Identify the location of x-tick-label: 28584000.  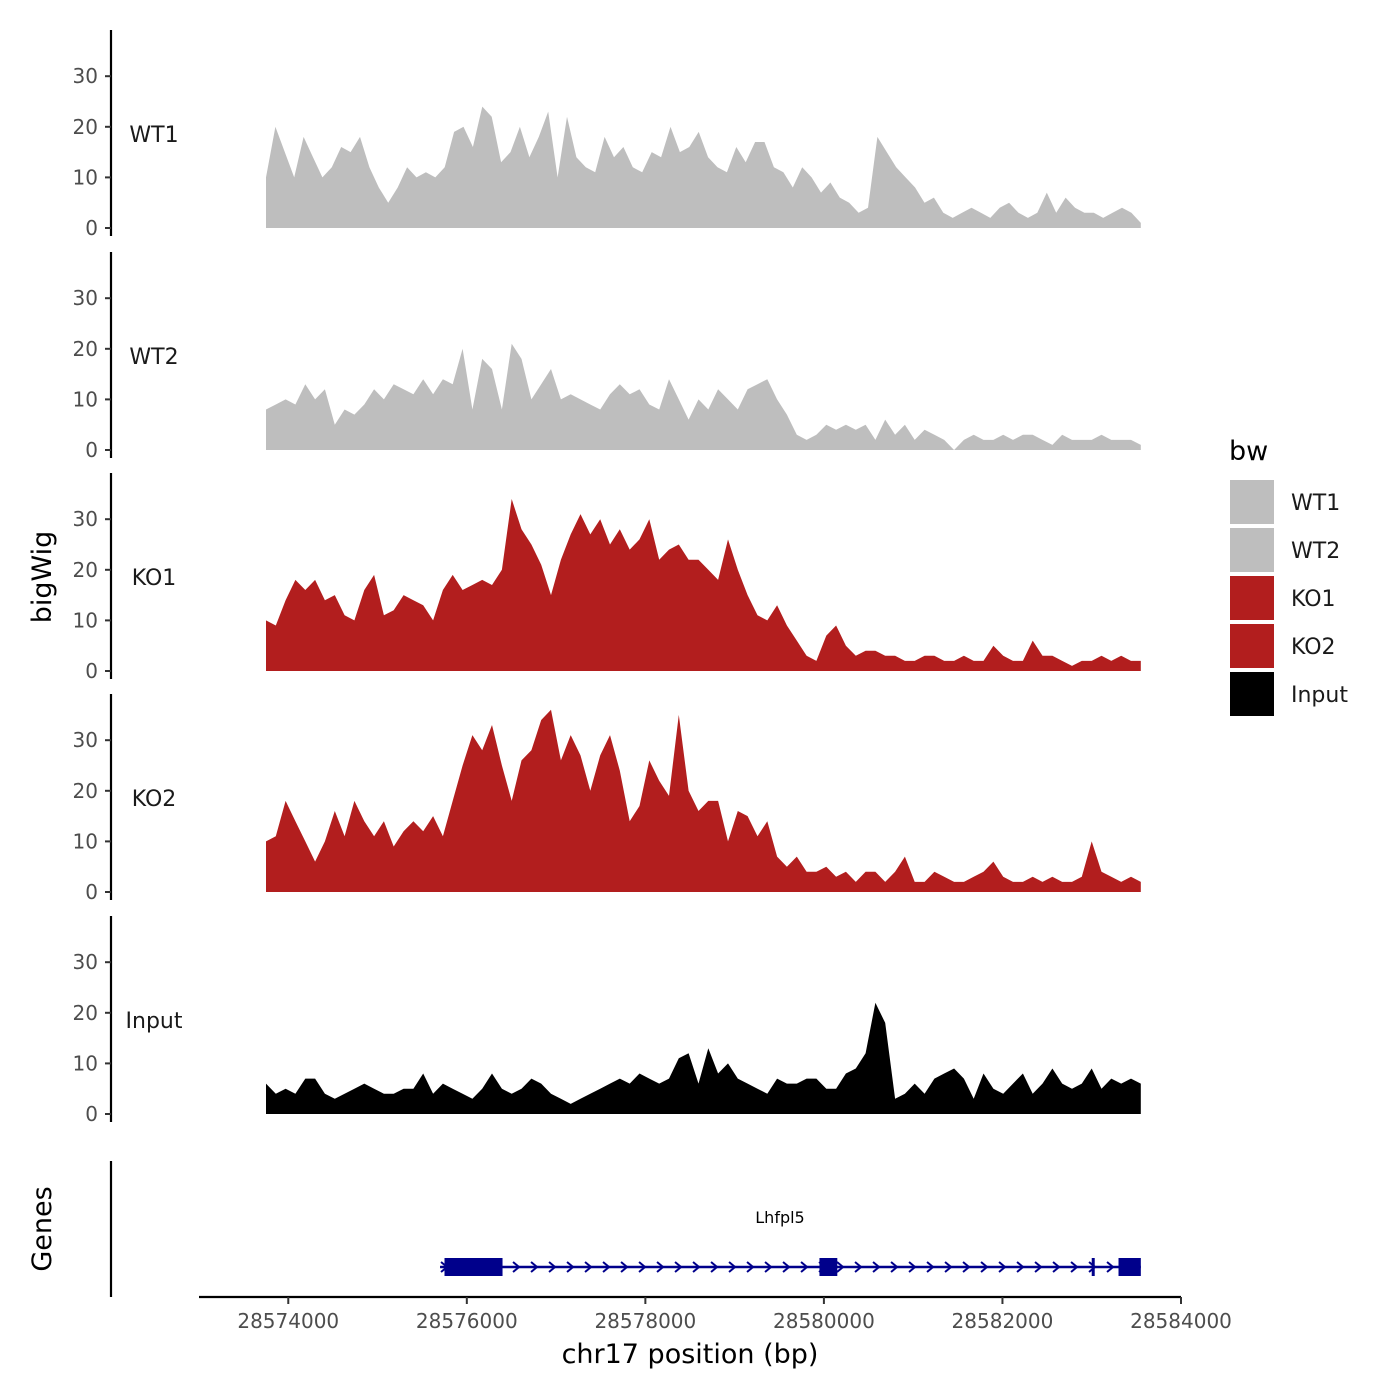
(1181, 1321).